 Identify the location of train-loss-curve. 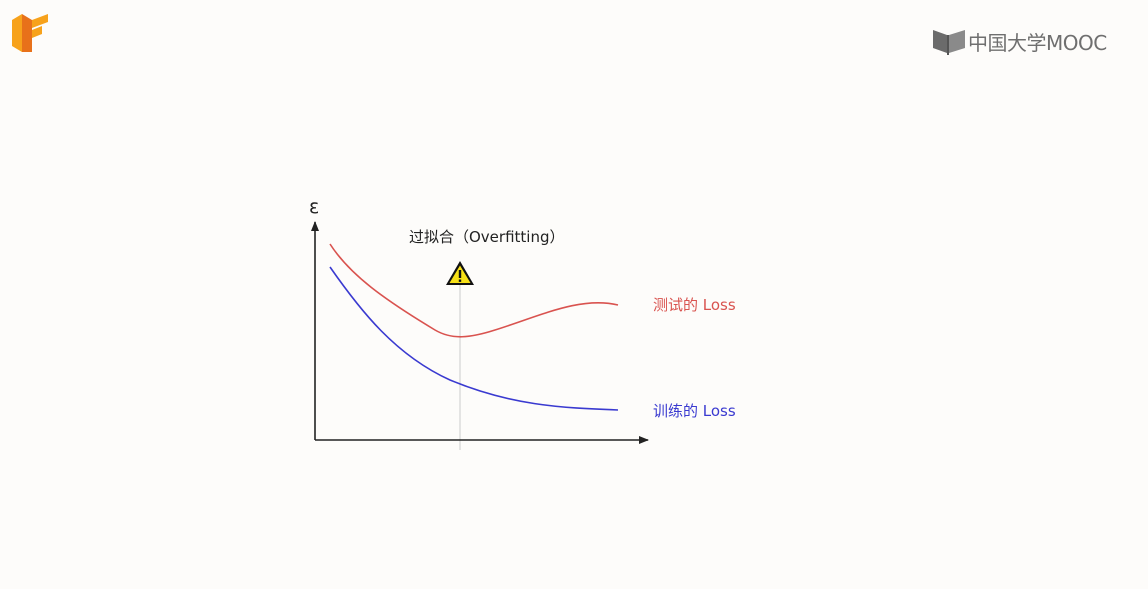
(474, 338).